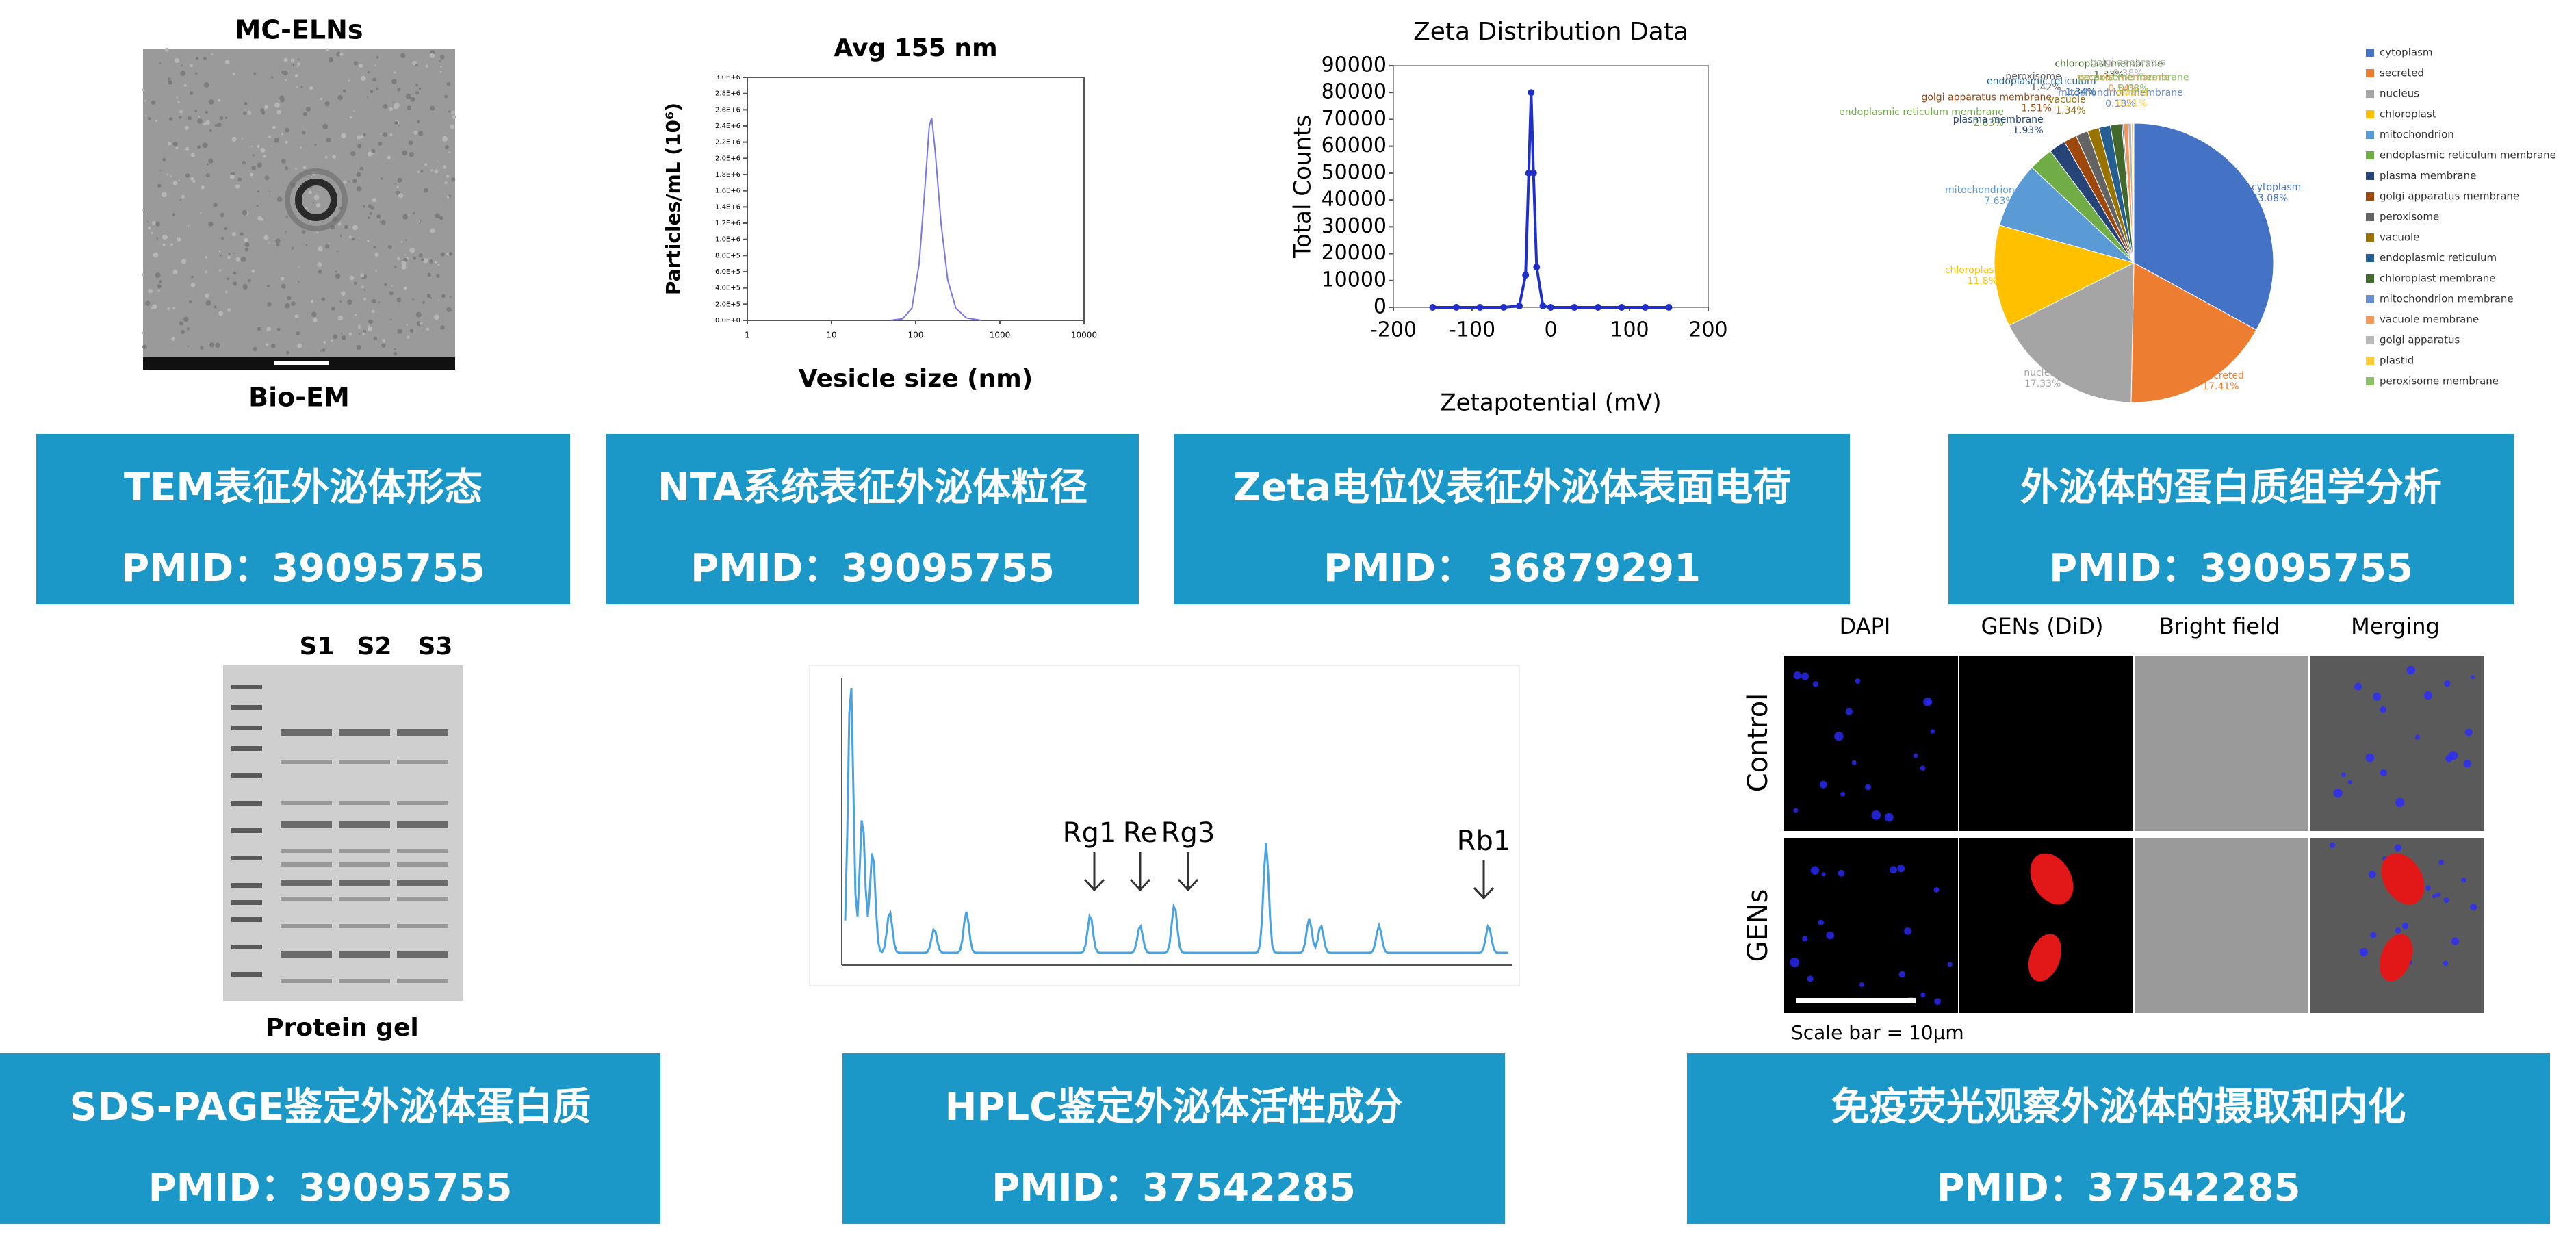  I want to click on caption: TEM表征外泌体形态, so click(303, 488).